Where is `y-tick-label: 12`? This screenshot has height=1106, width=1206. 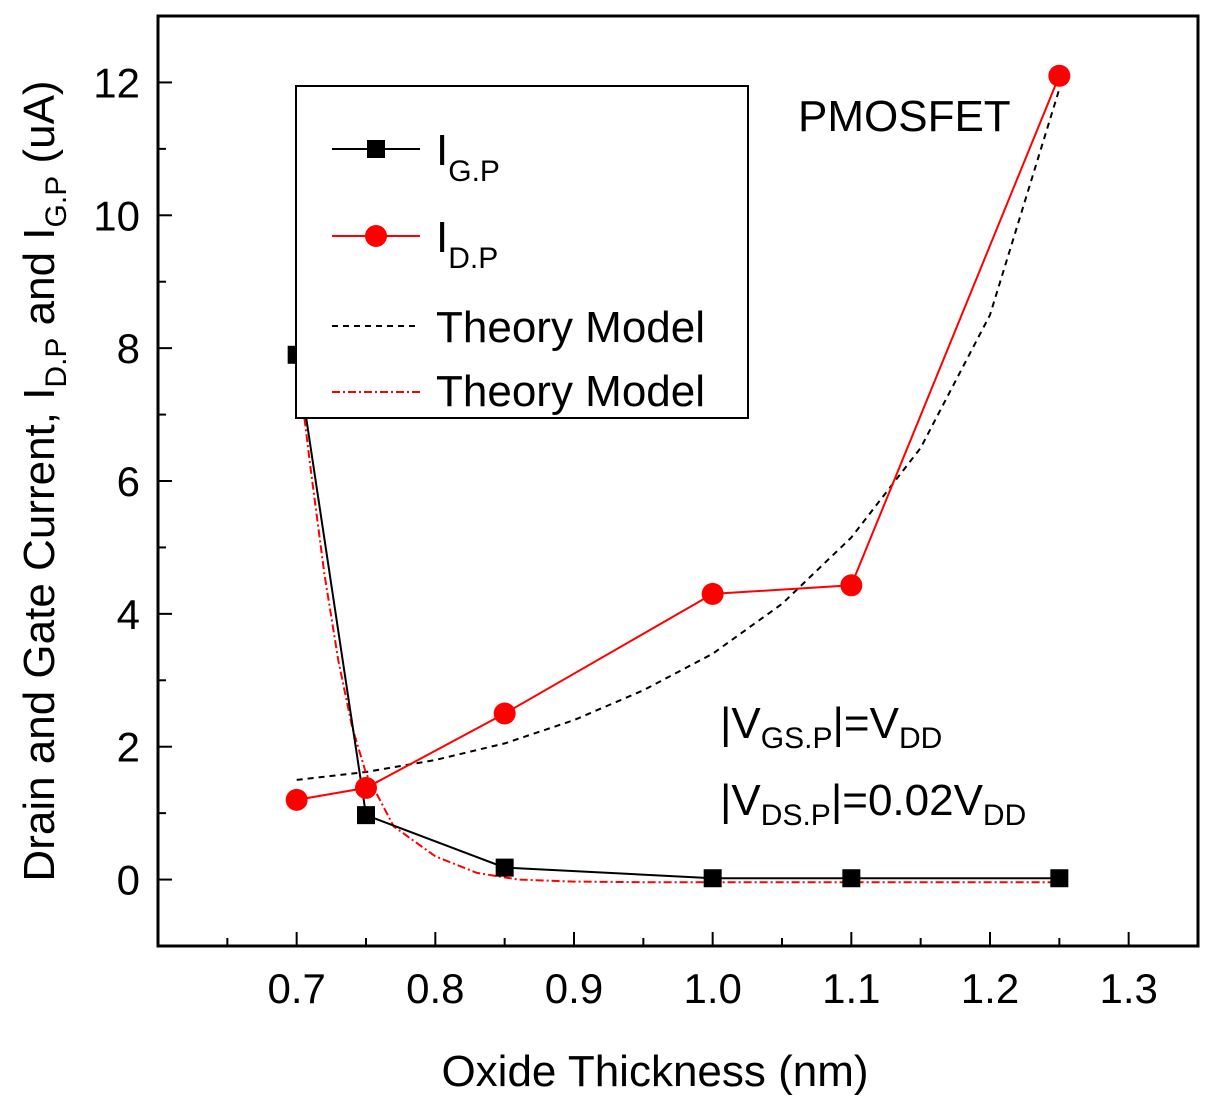 y-tick-label: 12 is located at coordinates (116, 82).